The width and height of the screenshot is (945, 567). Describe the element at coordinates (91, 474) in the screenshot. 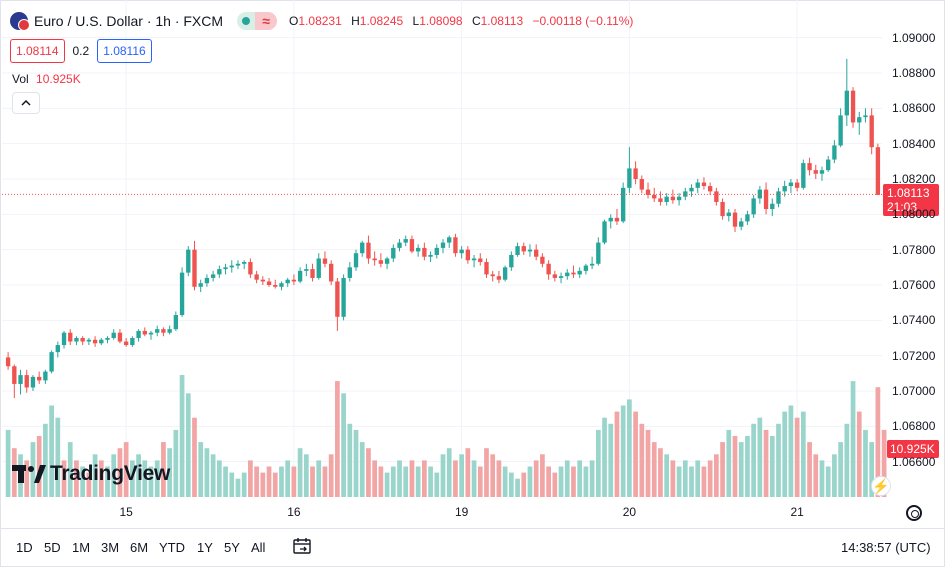

I see `tradingview-logo: TradingView` at that location.